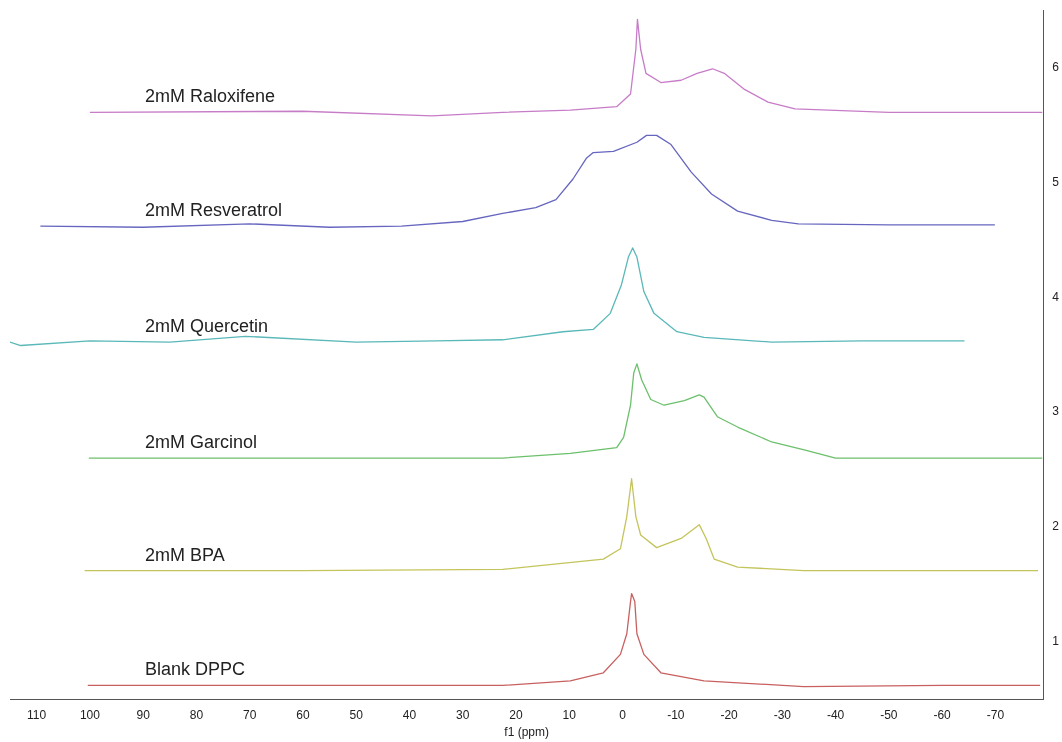  I want to click on series-label: 2mM Resveratrol, so click(214, 210).